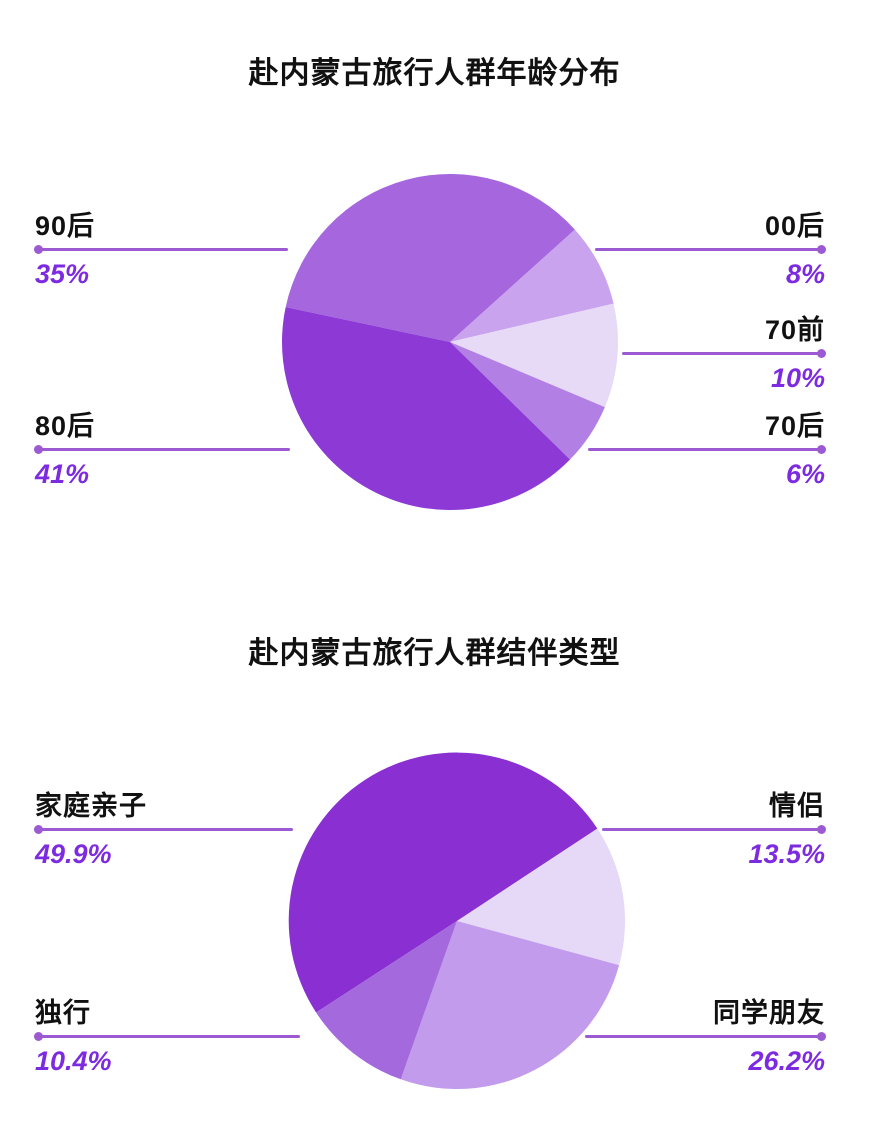 This screenshot has width=869, height=1135. I want to click on callout-label: 90后, so click(65, 226).